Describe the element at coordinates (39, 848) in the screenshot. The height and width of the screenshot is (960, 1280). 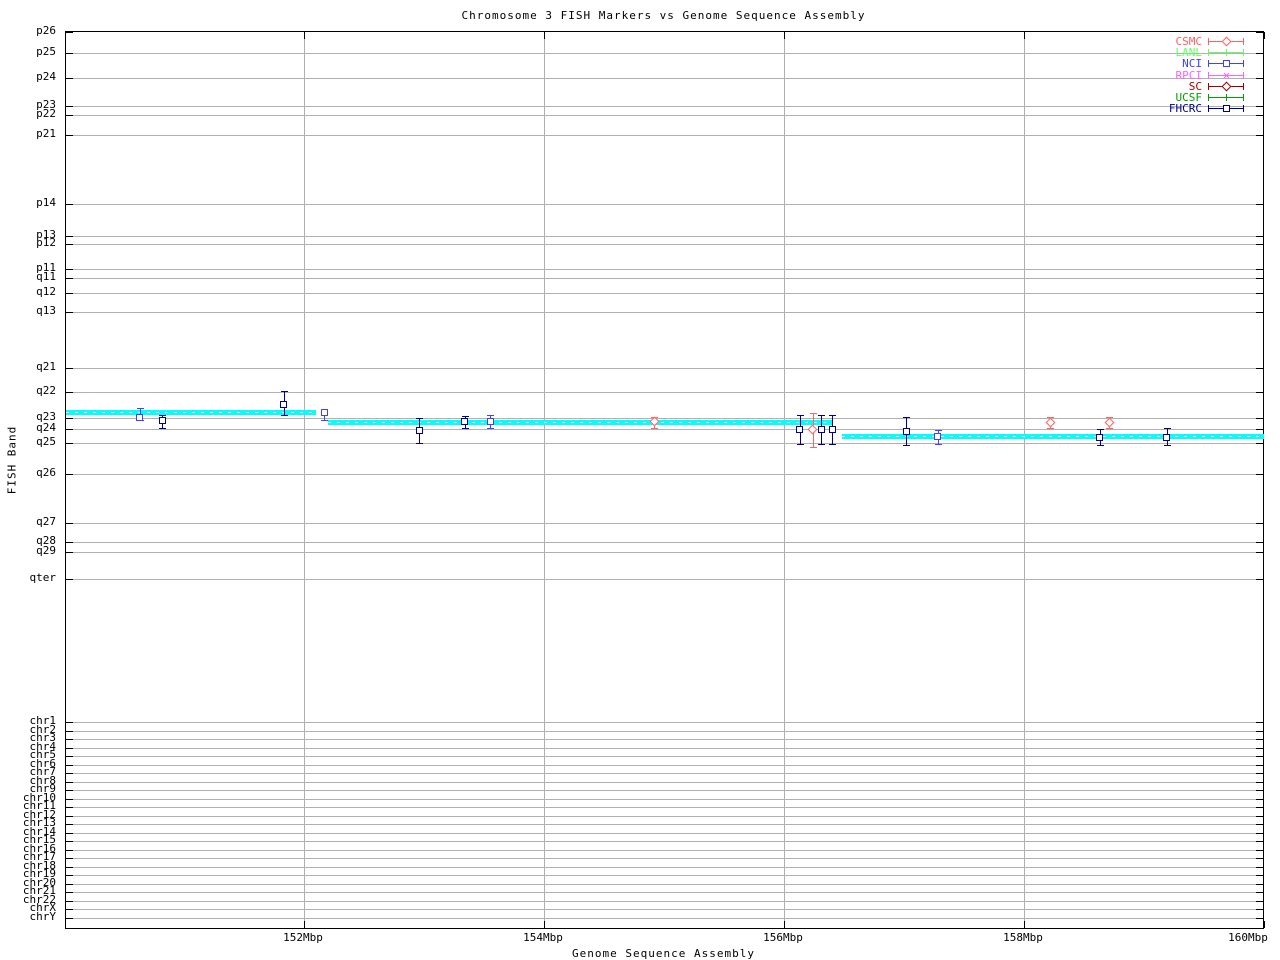
I see `y-tick-label: chr16` at that location.